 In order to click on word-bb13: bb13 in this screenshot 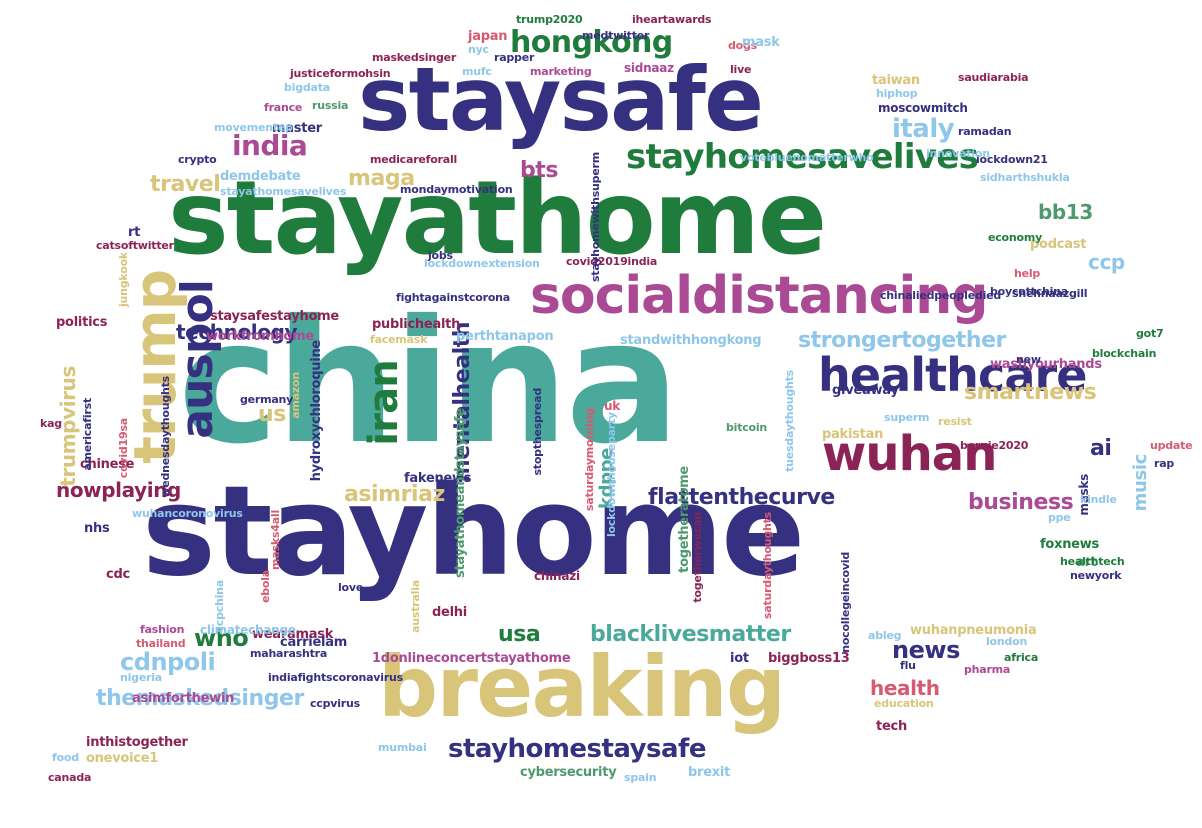, I will do `click(1065, 212)`.